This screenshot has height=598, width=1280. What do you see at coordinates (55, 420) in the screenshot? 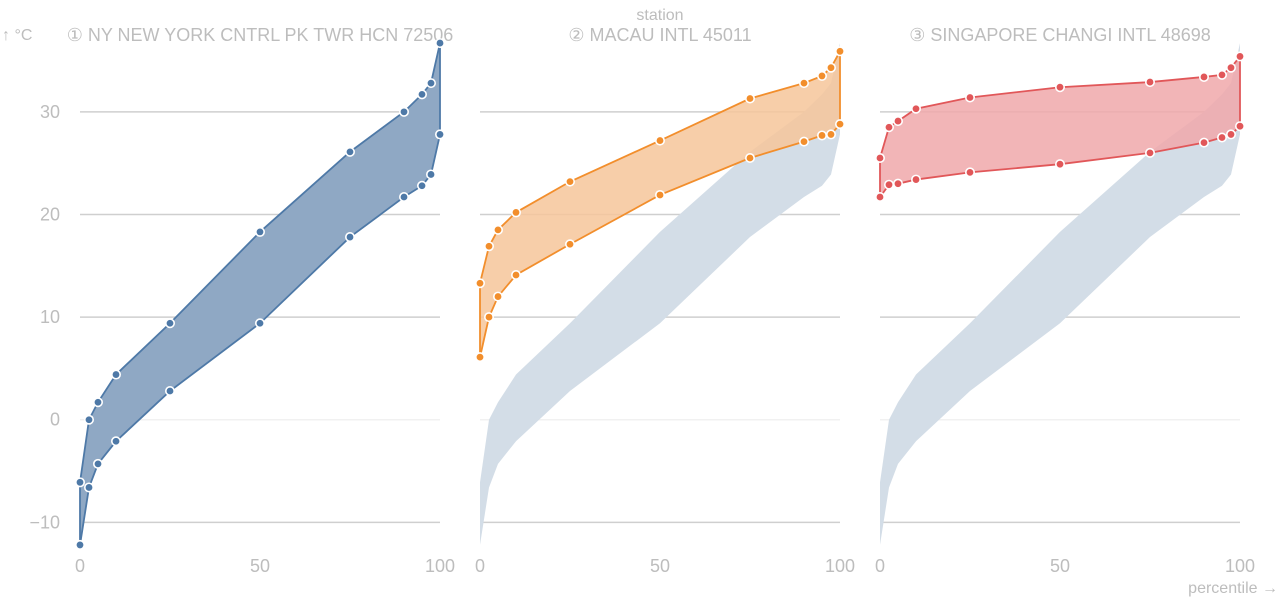
I see `y-tick-label-0: 0` at bounding box center [55, 420].